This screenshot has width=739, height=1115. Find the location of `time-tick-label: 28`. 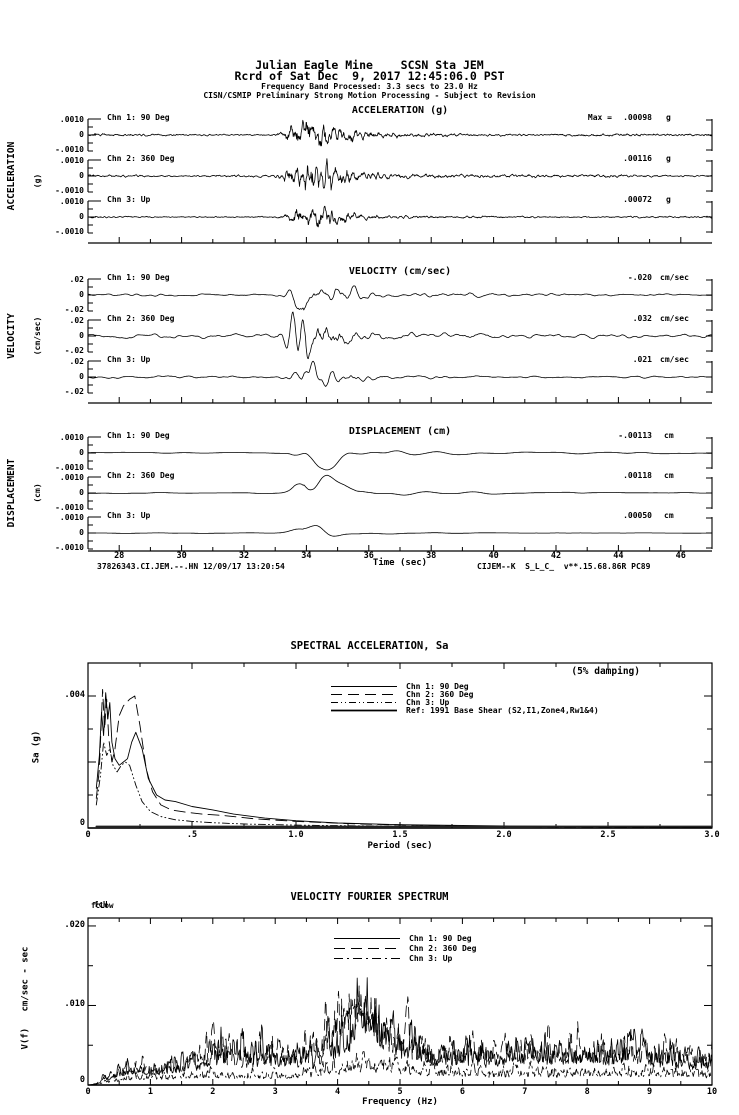

time-tick-label: 28 is located at coordinates (119, 556).